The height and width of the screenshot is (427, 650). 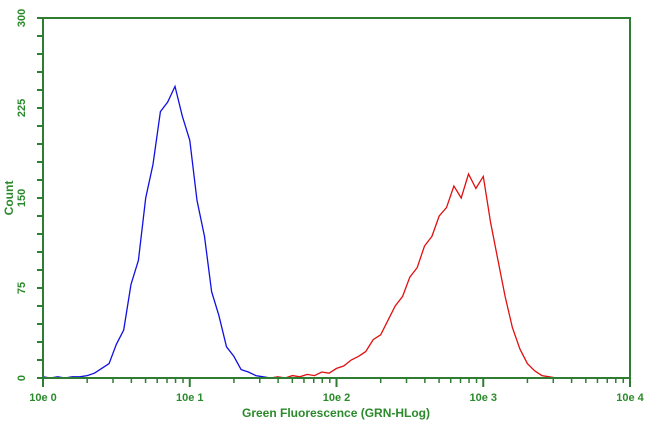 What do you see at coordinates (483, 398) in the screenshot?
I see `x-tick-label: 10e 3` at bounding box center [483, 398].